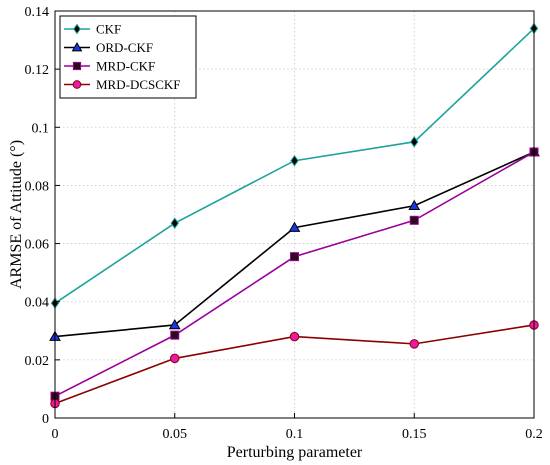 The height and width of the screenshot is (465, 550). I want to click on legend-label: MRD-DCSCKF, so click(138, 84).